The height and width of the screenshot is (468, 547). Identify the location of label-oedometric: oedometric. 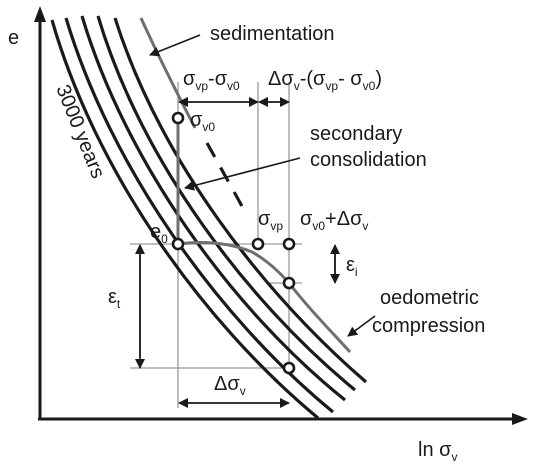
(429, 298).